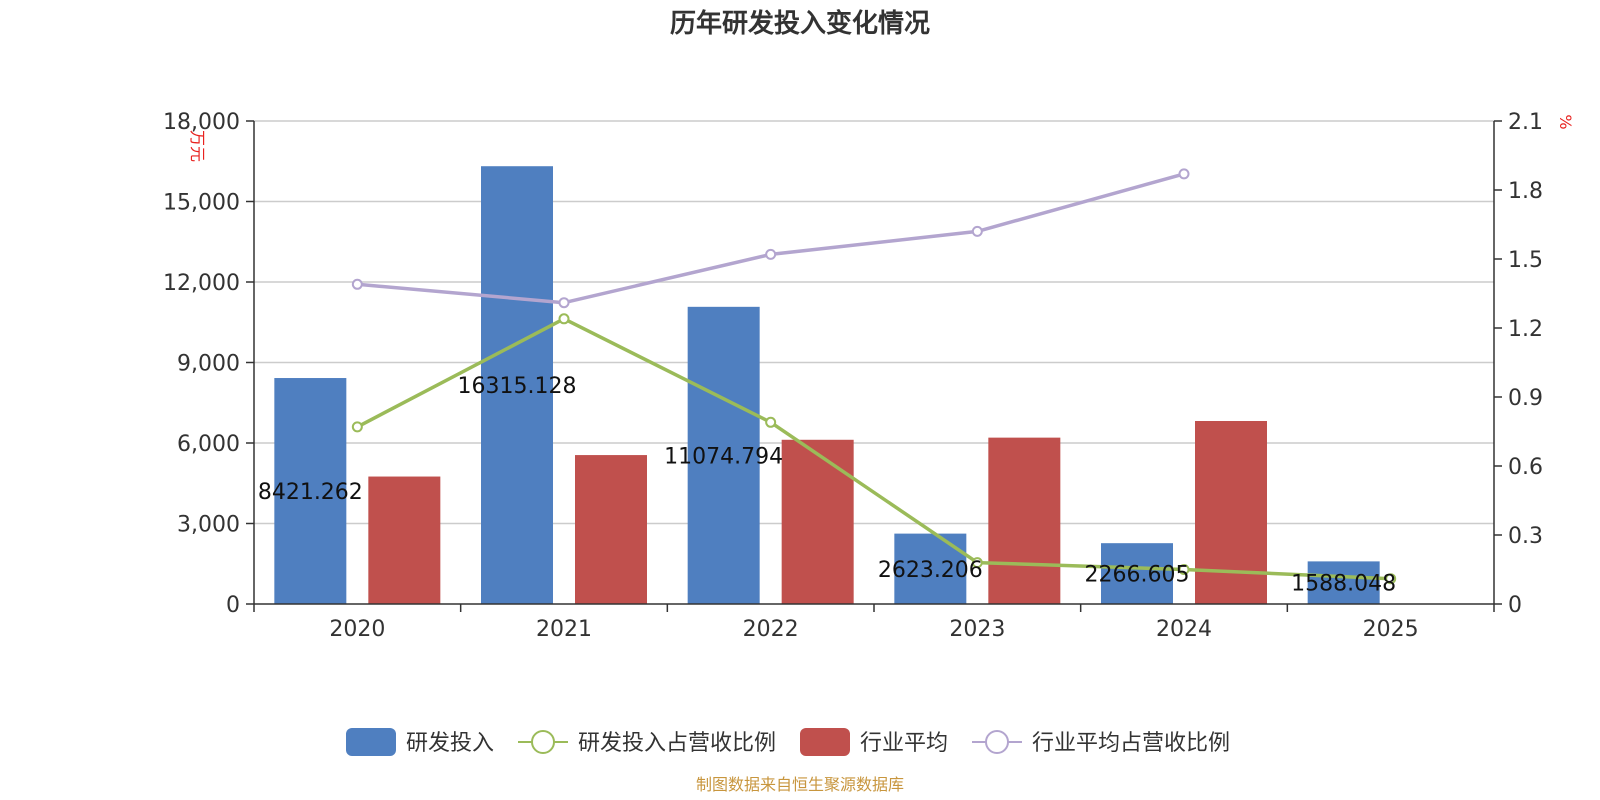 Image resolution: width=1600 pixels, height=800 pixels. What do you see at coordinates (357, 629) in the screenshot?
I see `x-tick-label: 2020` at bounding box center [357, 629].